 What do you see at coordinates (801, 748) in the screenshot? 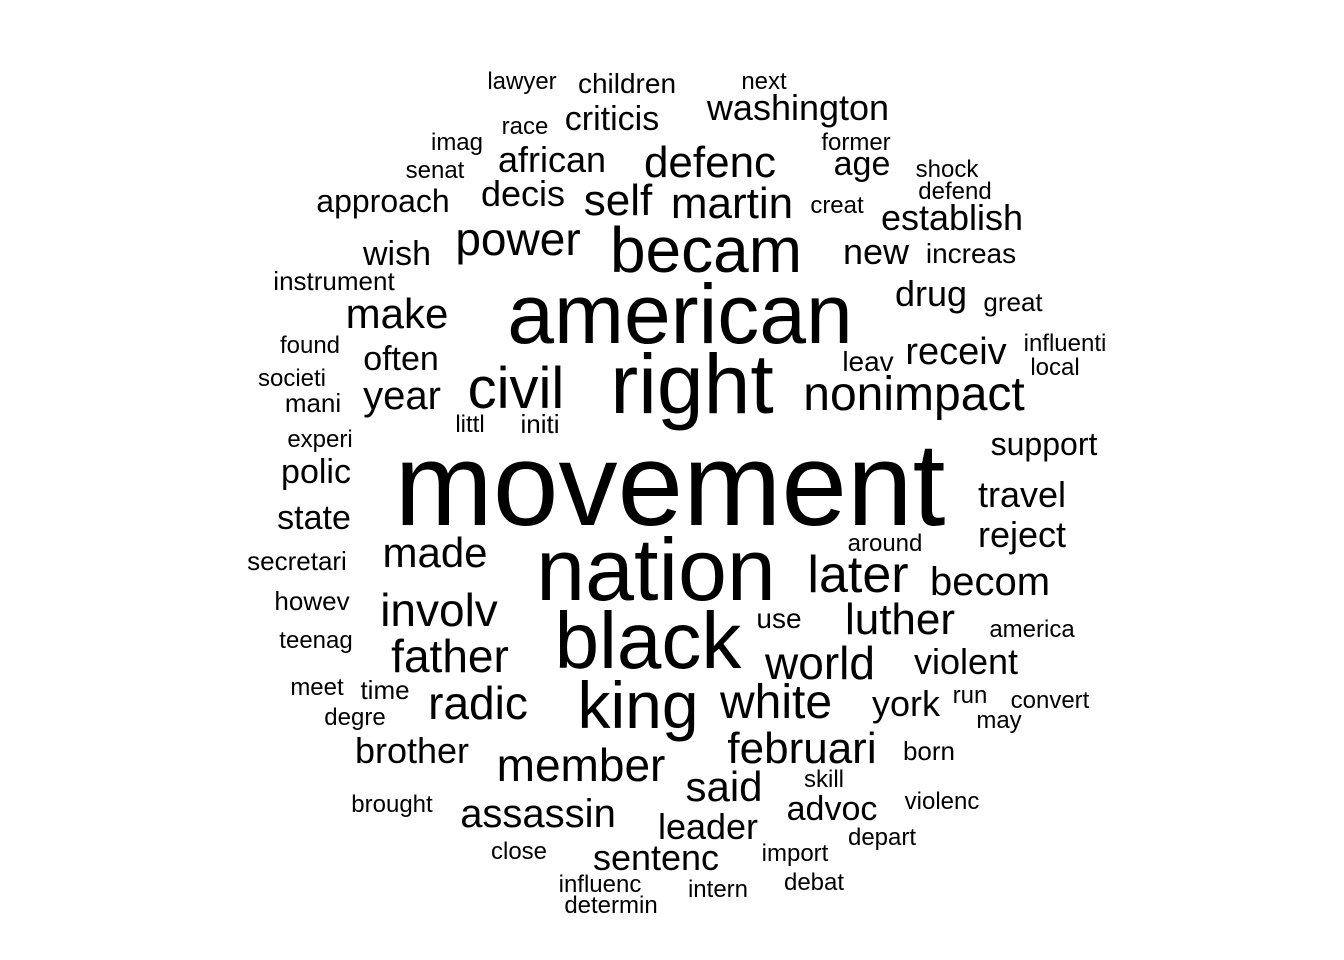
I see `word-februari: februari` at bounding box center [801, 748].